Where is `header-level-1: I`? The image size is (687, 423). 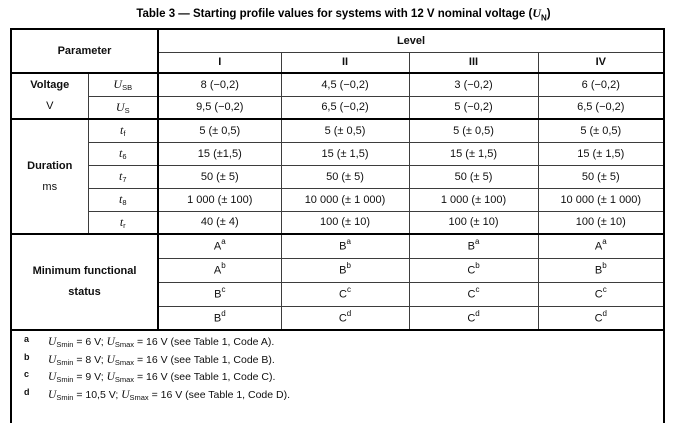
header-level-1: I is located at coordinates (219, 62).